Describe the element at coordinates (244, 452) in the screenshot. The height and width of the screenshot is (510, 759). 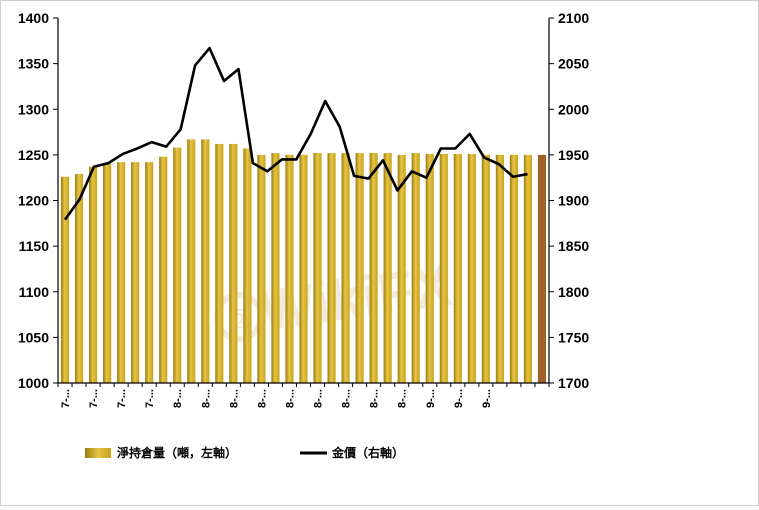
I see `legend: 淨持倉量（噸，左軸） 金價（右軸）` at that location.